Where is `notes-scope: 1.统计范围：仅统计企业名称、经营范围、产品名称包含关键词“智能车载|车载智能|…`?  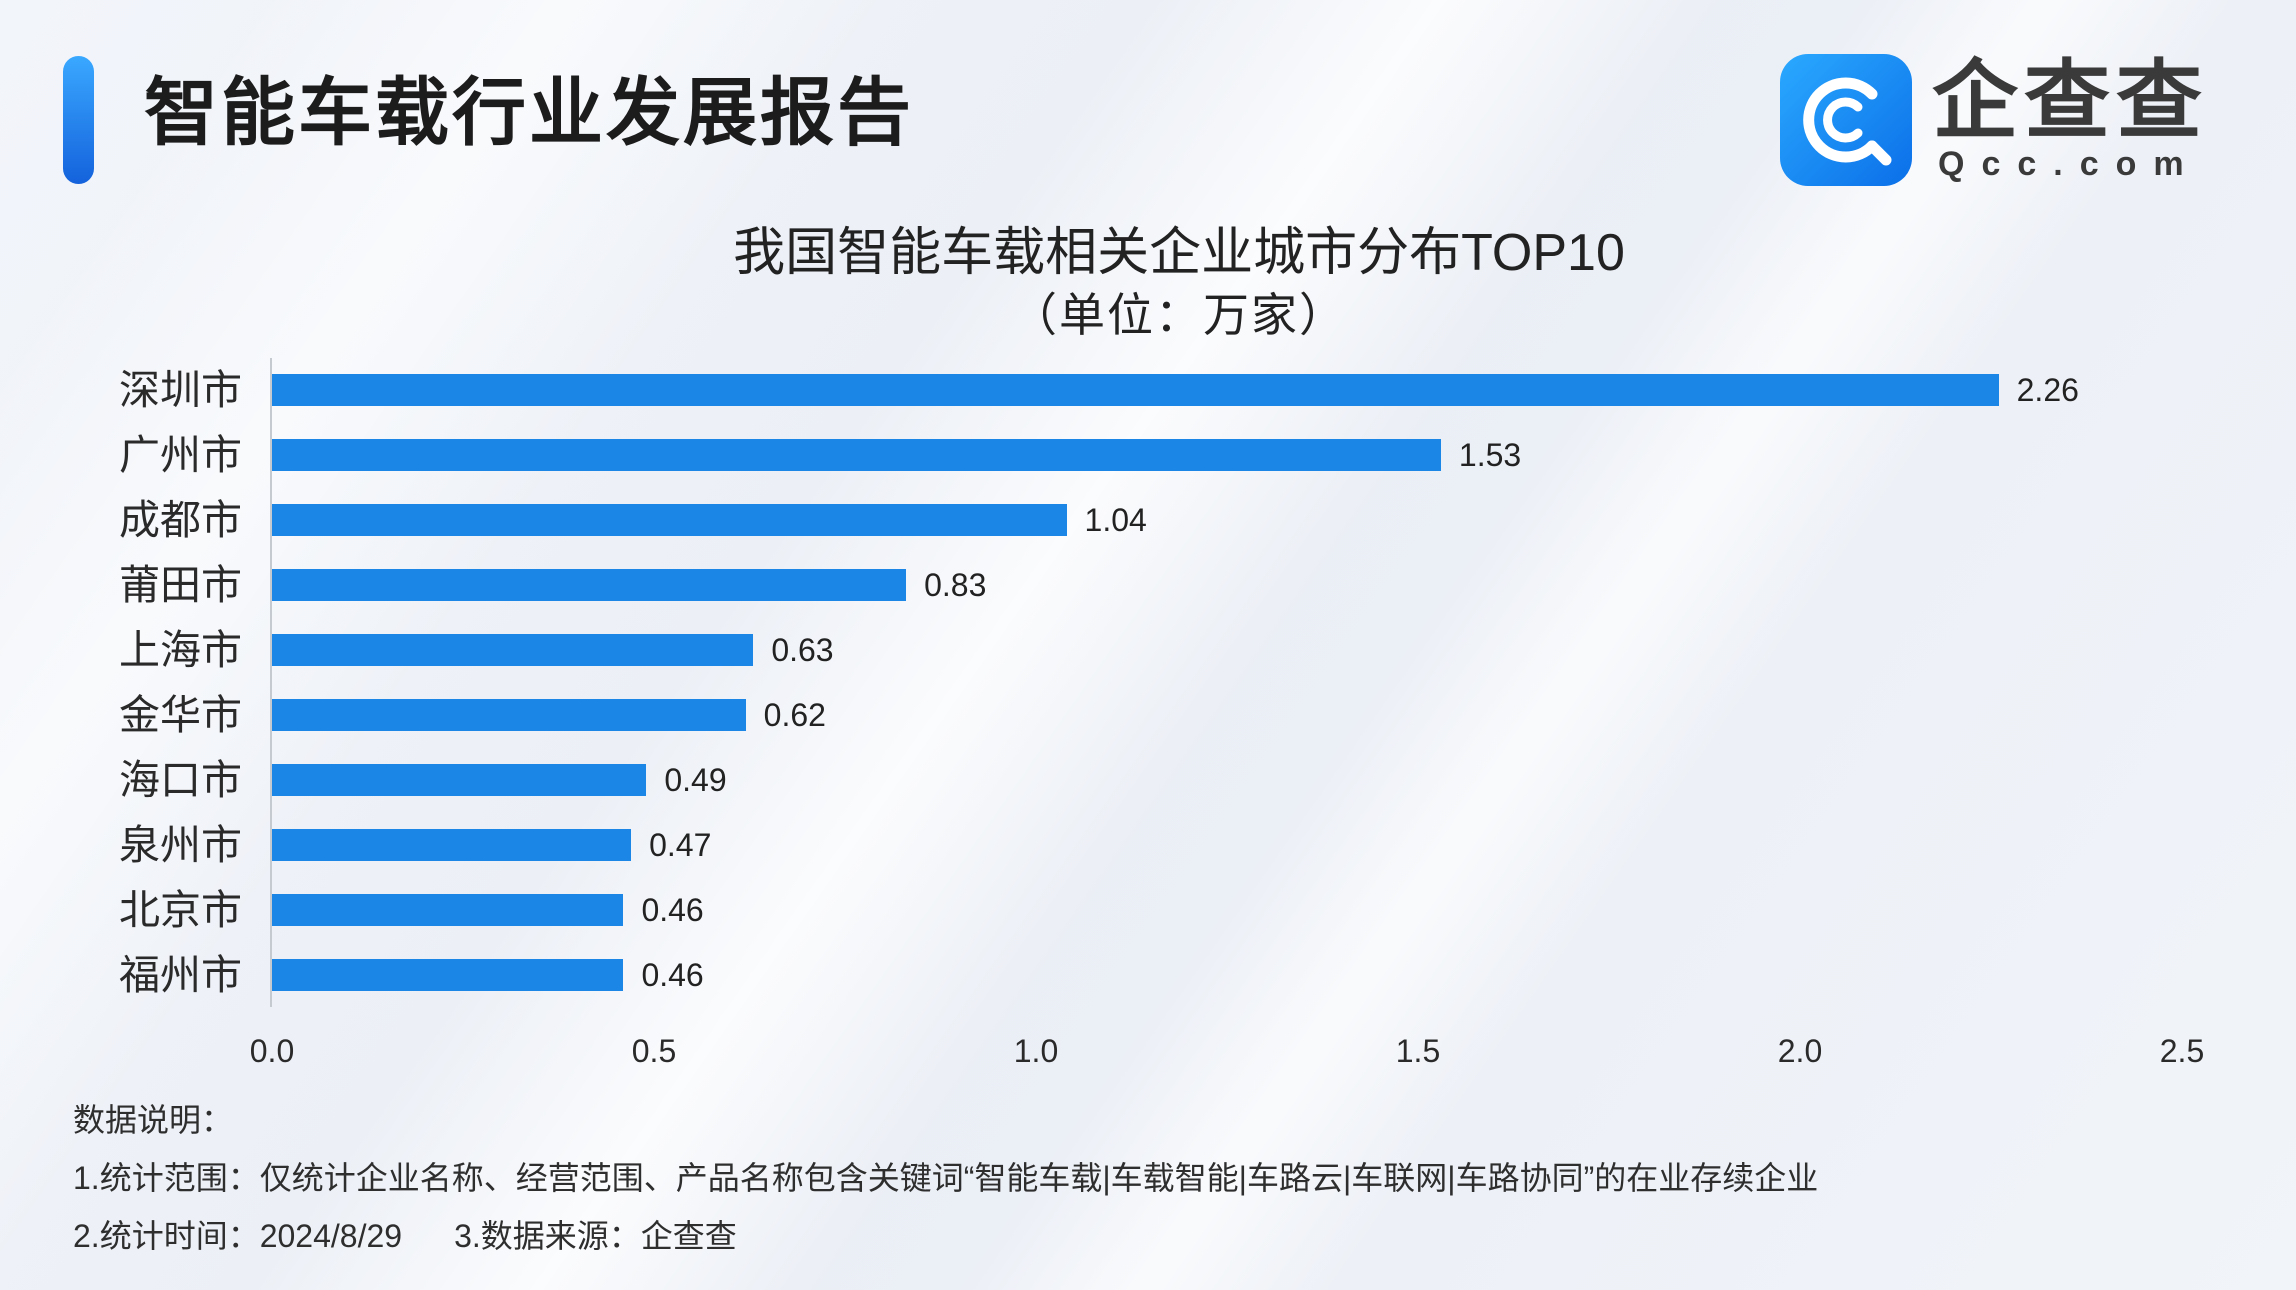
notes-scope: 1.统计范围：仅统计企业名称、经营范围、产品名称包含关键词“智能车载|车载智能|… is located at coordinates (946, 1178).